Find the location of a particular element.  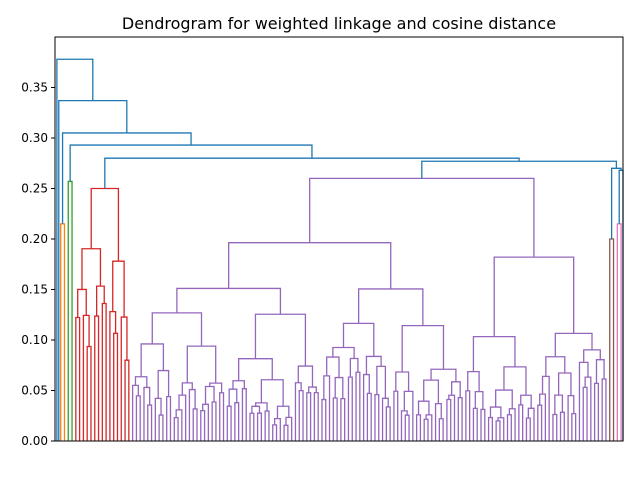

y-tick-label: 0.25 is located at coordinates (34, 189).